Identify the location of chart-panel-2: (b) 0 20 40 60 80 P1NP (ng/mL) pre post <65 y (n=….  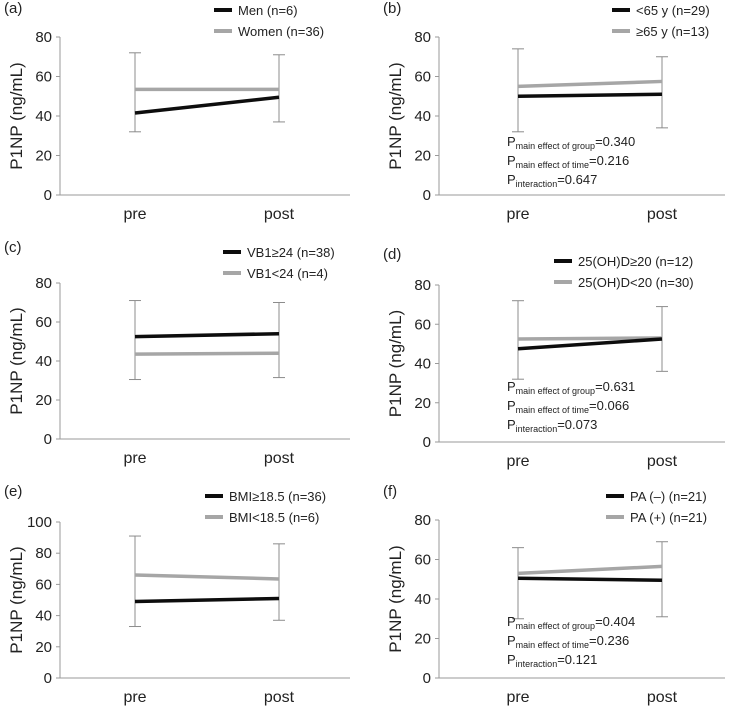
(554, 111).